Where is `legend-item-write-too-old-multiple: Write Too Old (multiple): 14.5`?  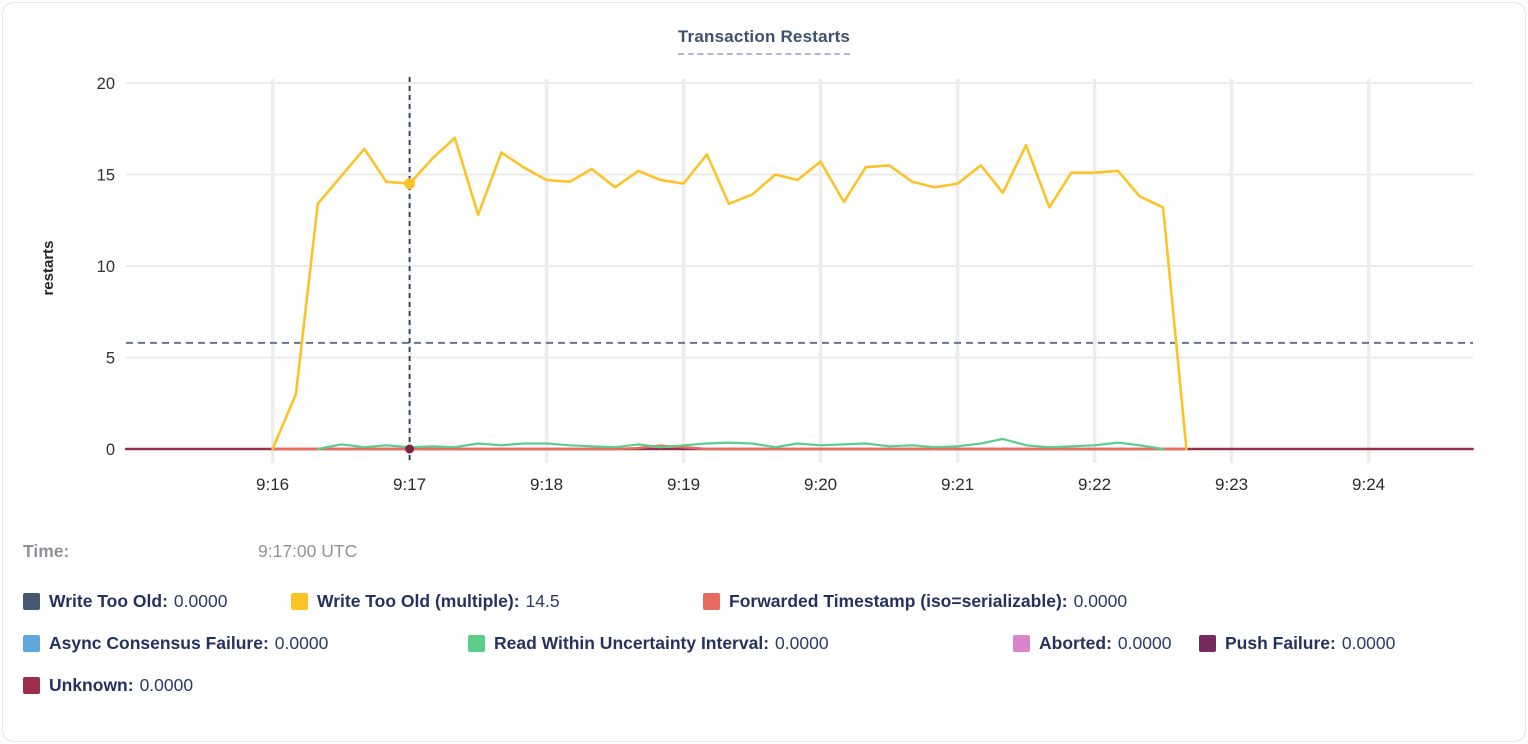
legend-item-write-too-old-multiple: Write Too Old (multiple): 14.5 is located at coordinates (497, 601).